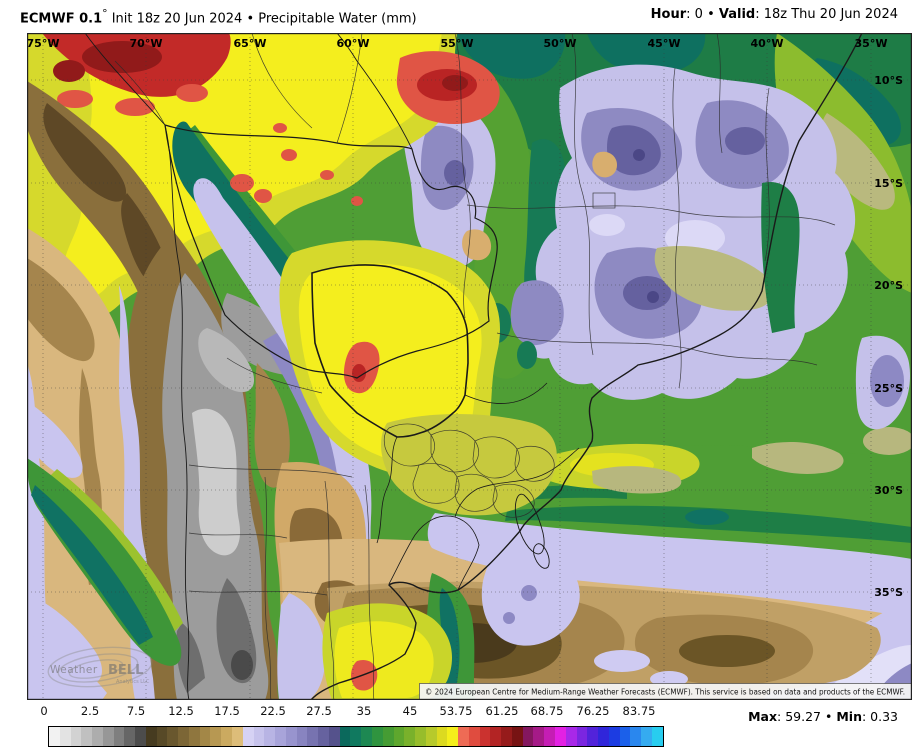 The height and width of the screenshot is (750, 914). I want to click on max-min-stats: Max: 59.27 • Min: 0.33, so click(823, 716).